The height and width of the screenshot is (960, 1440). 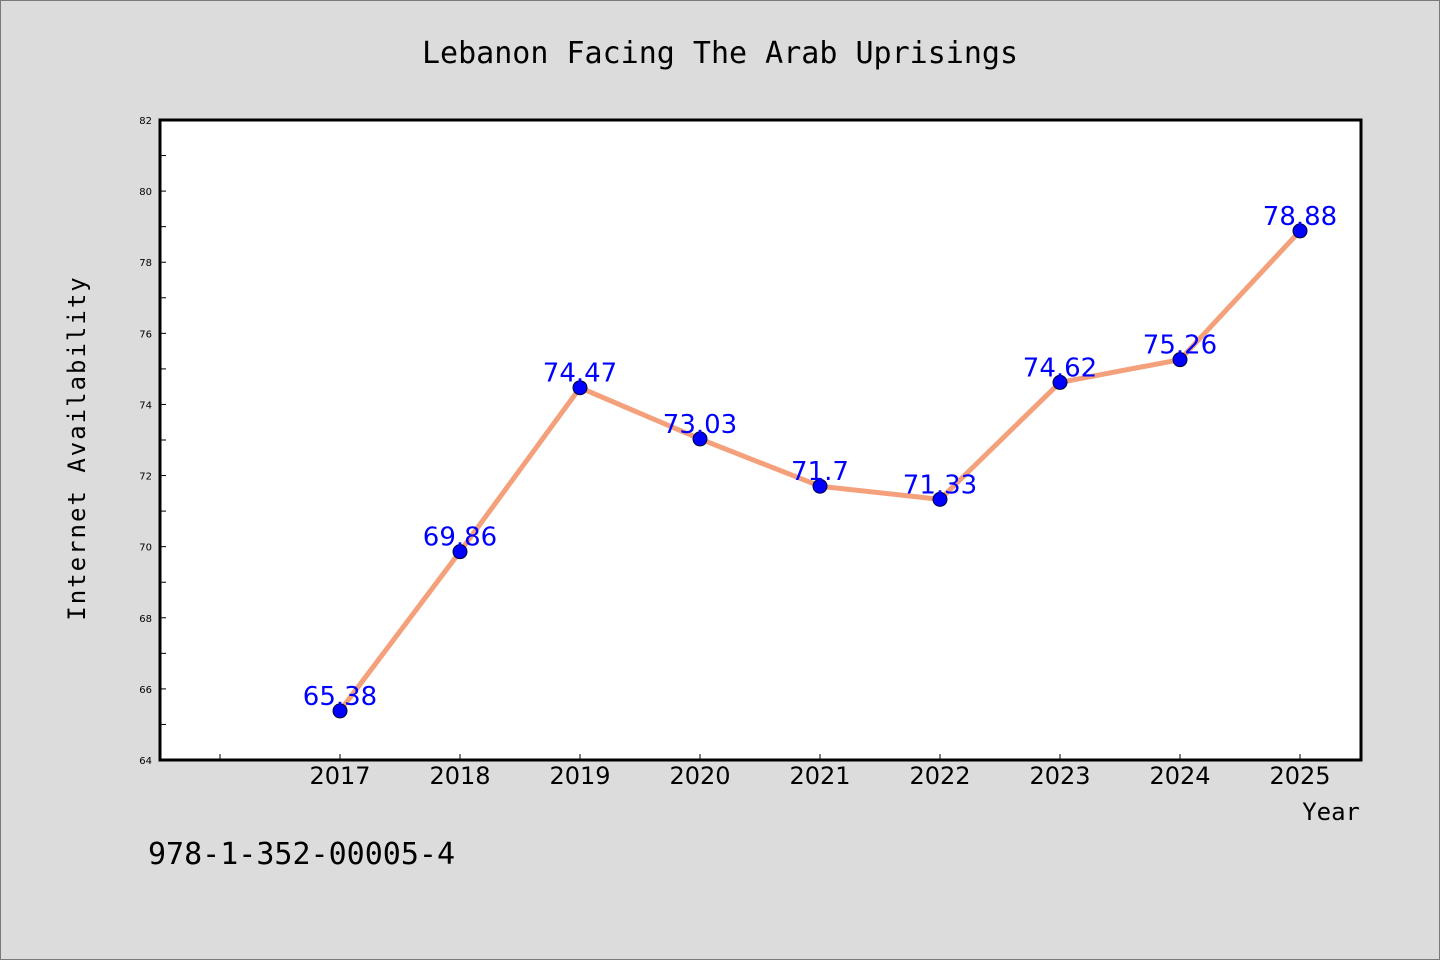 What do you see at coordinates (1060, 368) in the screenshot?
I see `data-label: 74.62` at bounding box center [1060, 368].